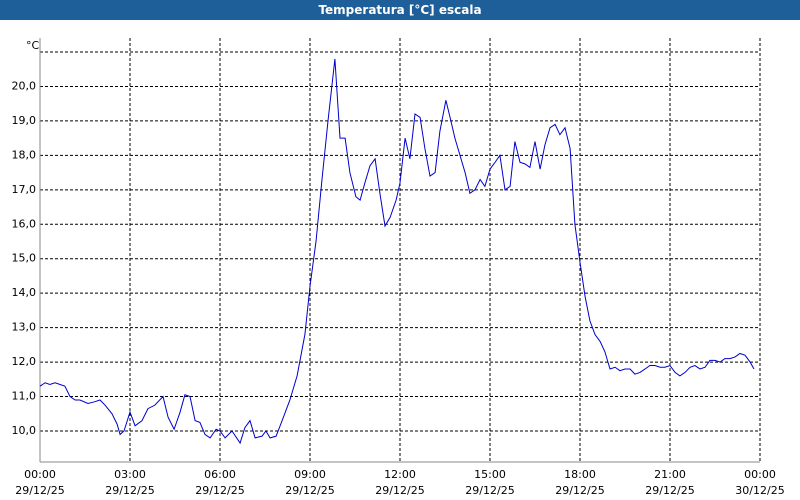 This screenshot has width=800, height=500. What do you see at coordinates (220, 474) in the screenshot?
I see `x-tick-label: 06:00` at bounding box center [220, 474].